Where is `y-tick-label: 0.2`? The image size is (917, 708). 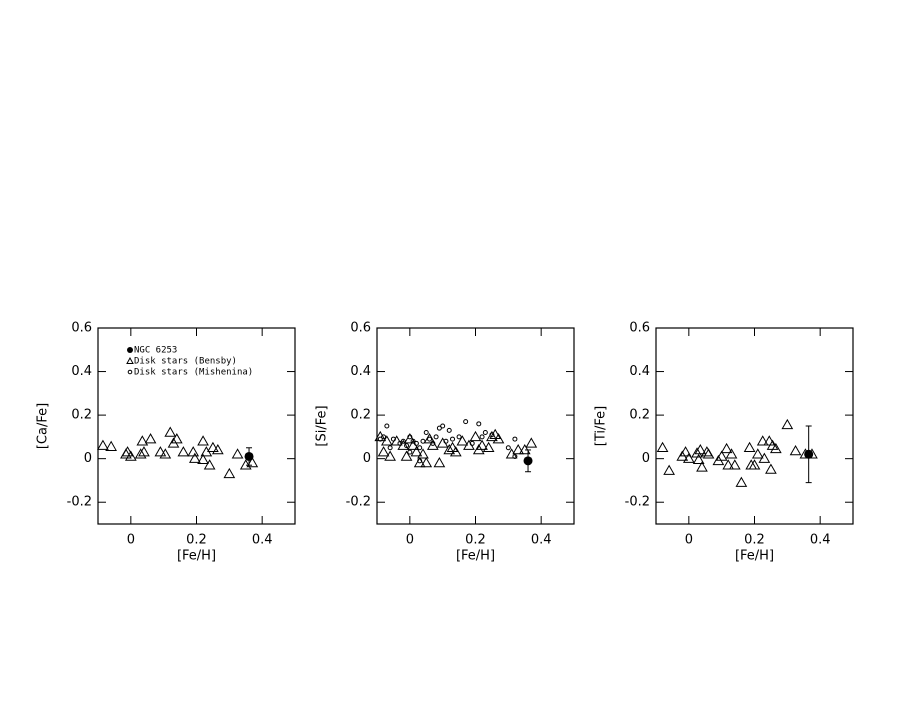 y-tick-label: 0.2 is located at coordinates (81, 415).